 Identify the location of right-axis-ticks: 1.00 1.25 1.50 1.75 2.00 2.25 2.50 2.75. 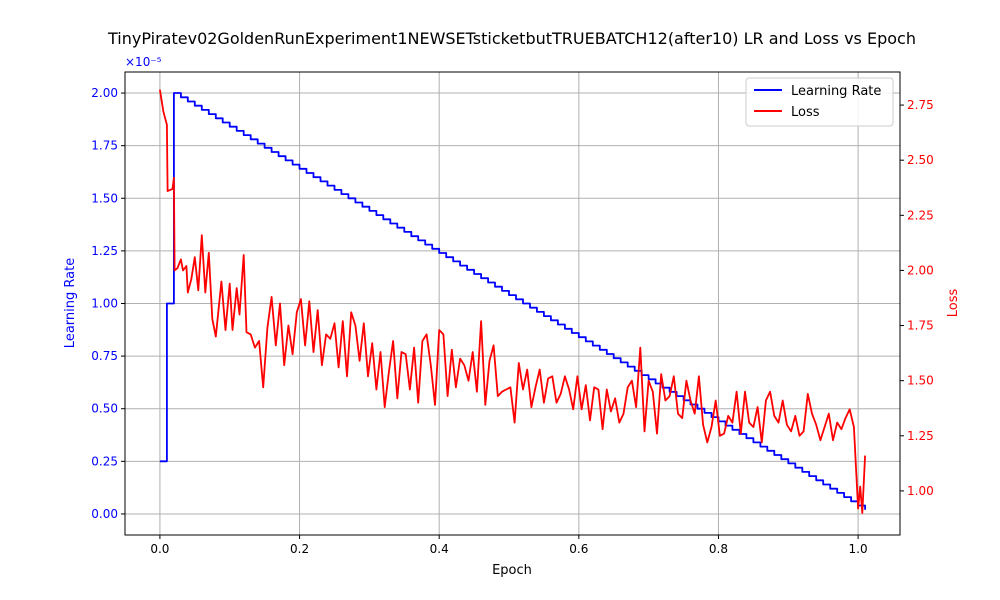
(917, 298).